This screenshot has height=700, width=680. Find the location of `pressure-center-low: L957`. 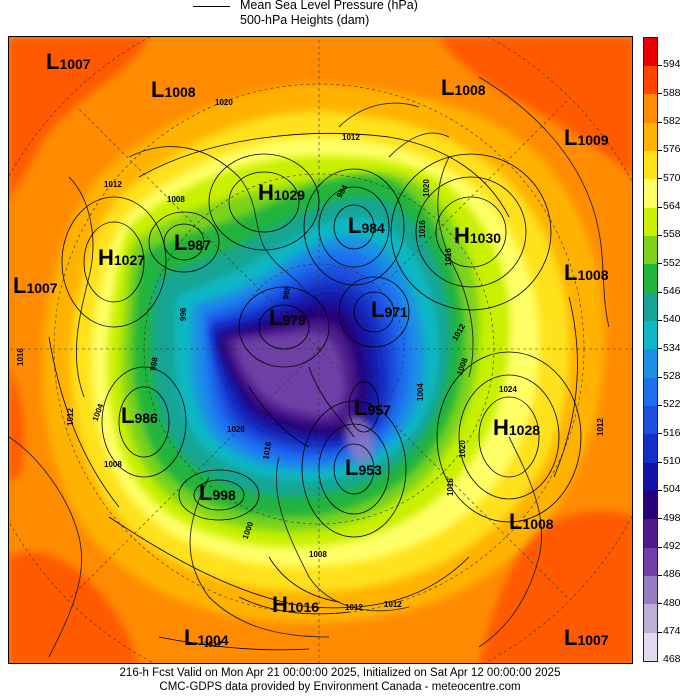

pressure-center-low: L957 is located at coordinates (372, 407).